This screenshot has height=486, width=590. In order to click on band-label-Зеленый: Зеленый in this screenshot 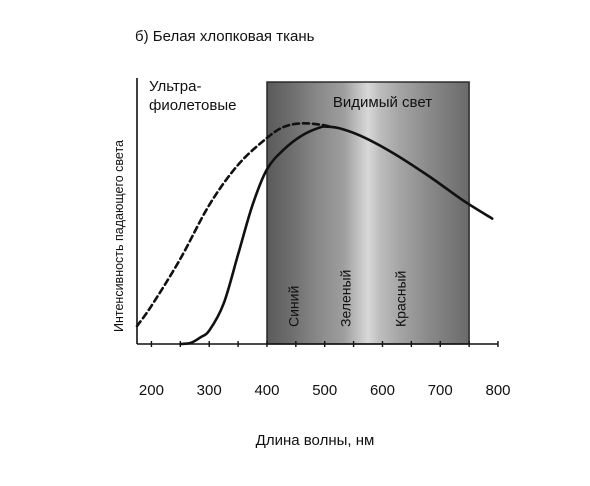, I will do `click(346, 298)`.